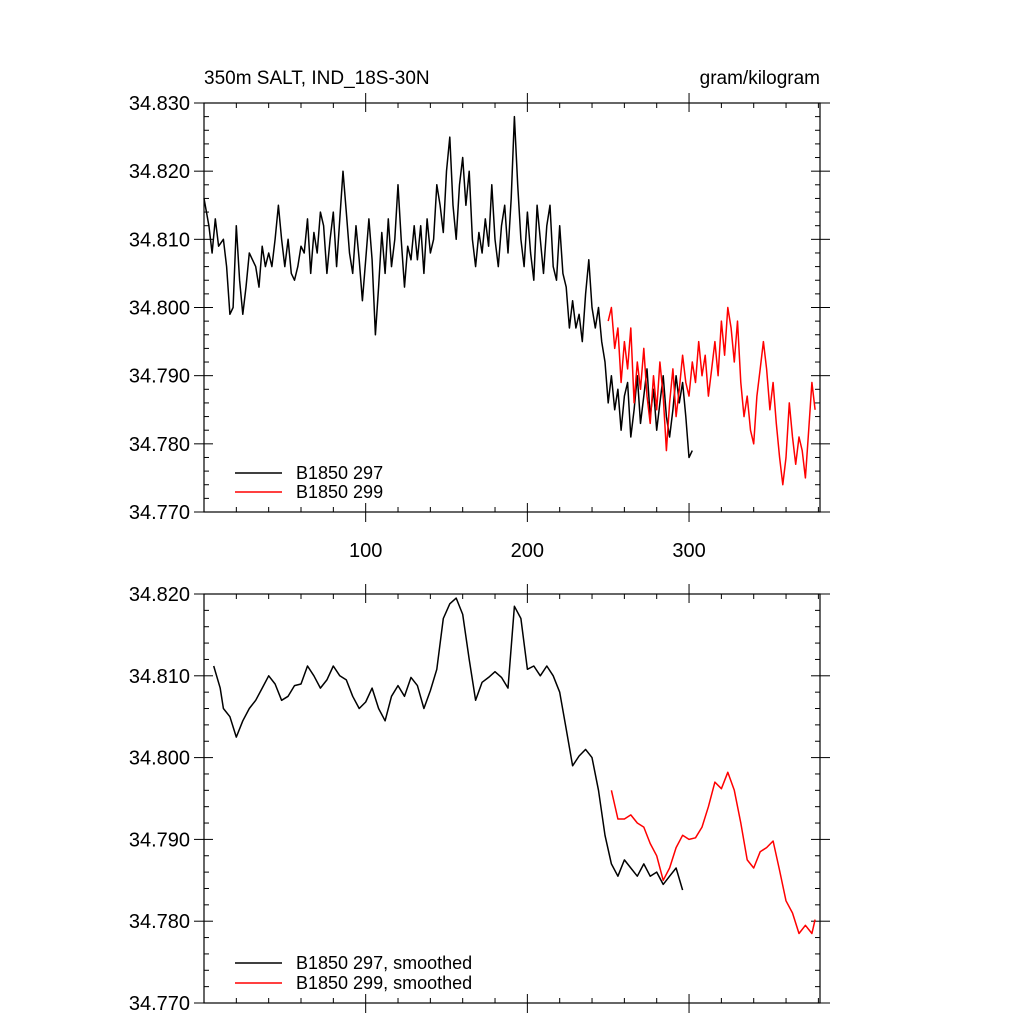  Describe the element at coordinates (688, 551) in the screenshot. I see `x-tick-label: 300` at that location.